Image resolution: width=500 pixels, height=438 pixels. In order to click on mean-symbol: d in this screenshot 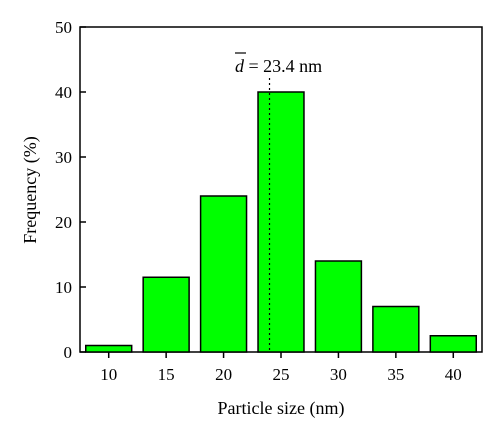, I will do `click(240, 66)`.